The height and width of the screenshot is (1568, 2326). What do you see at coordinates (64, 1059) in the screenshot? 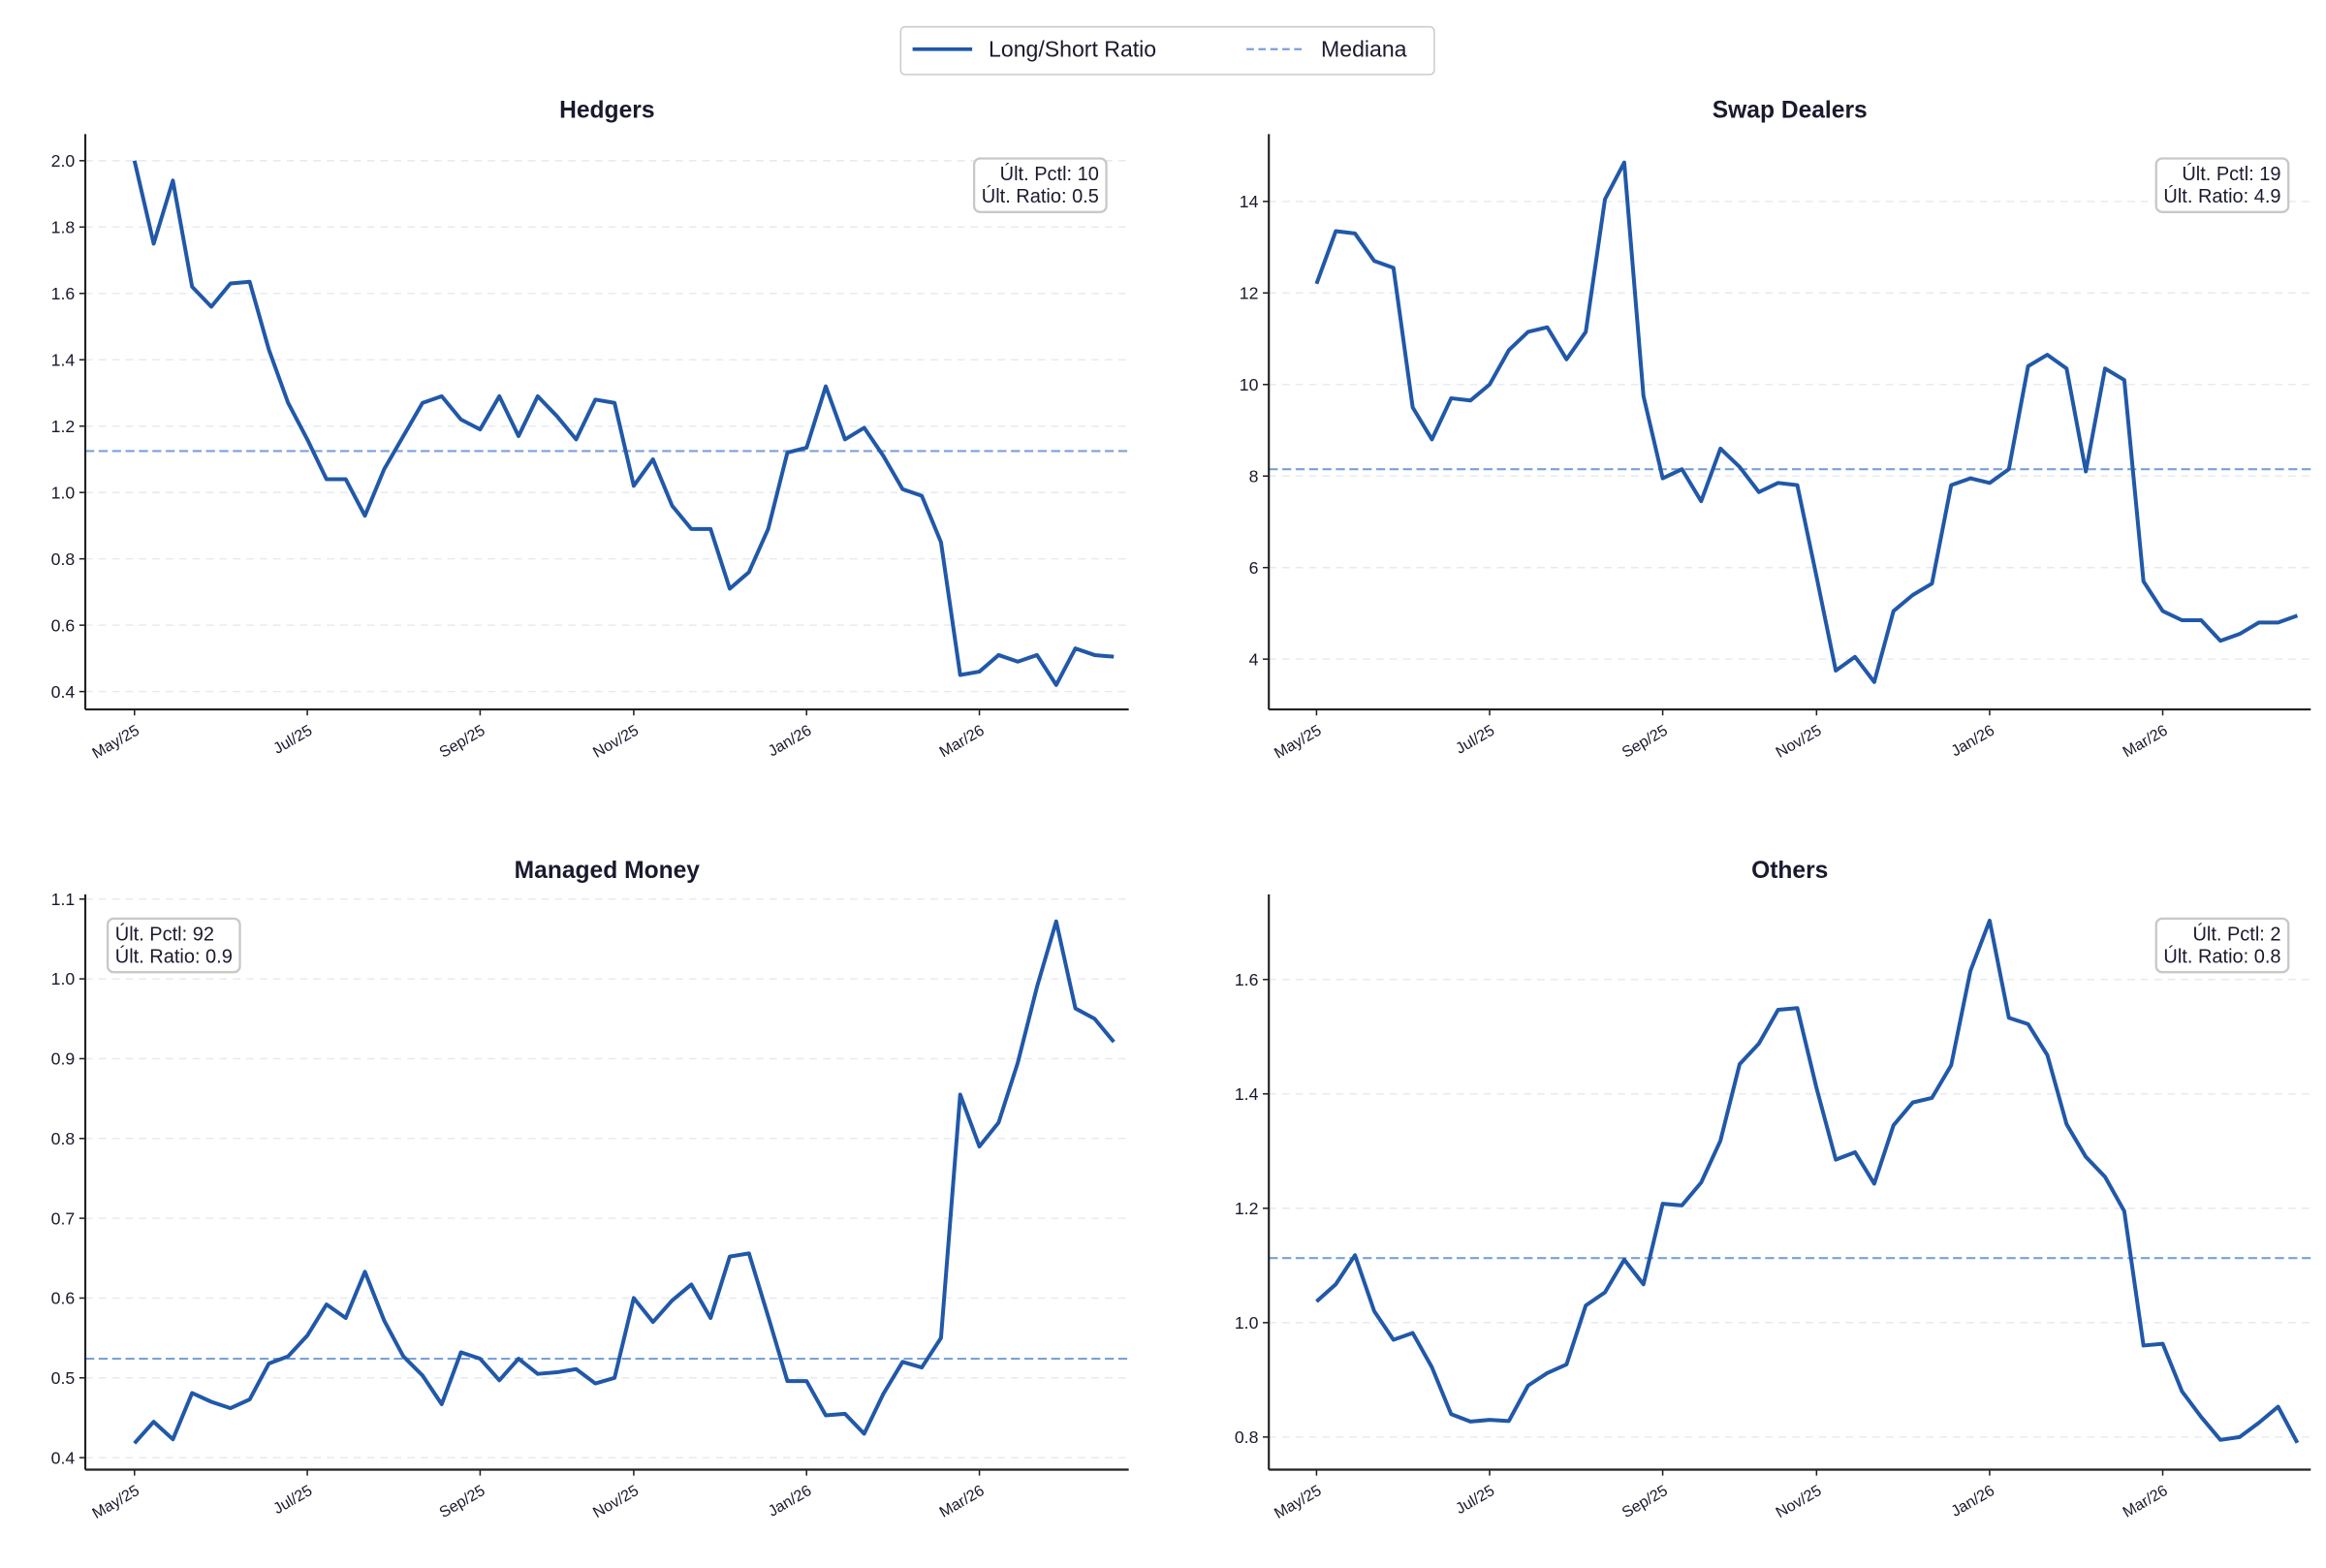
I see `y-tick-label: 0.9` at bounding box center [64, 1059].